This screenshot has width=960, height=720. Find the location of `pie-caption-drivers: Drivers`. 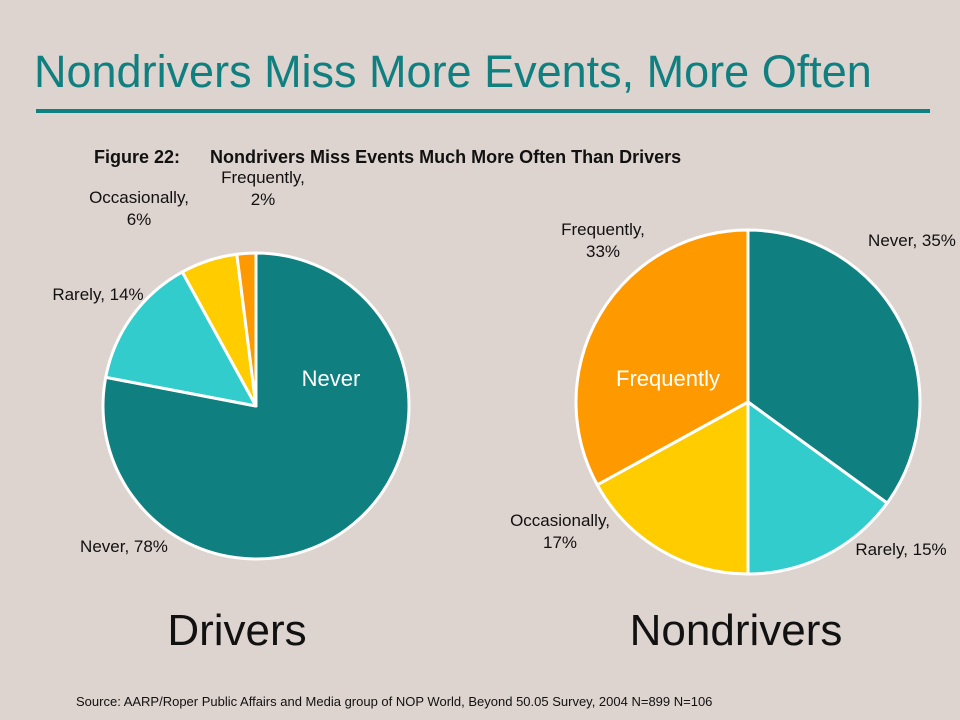

pie-caption-drivers: Drivers is located at coordinates (236, 630).